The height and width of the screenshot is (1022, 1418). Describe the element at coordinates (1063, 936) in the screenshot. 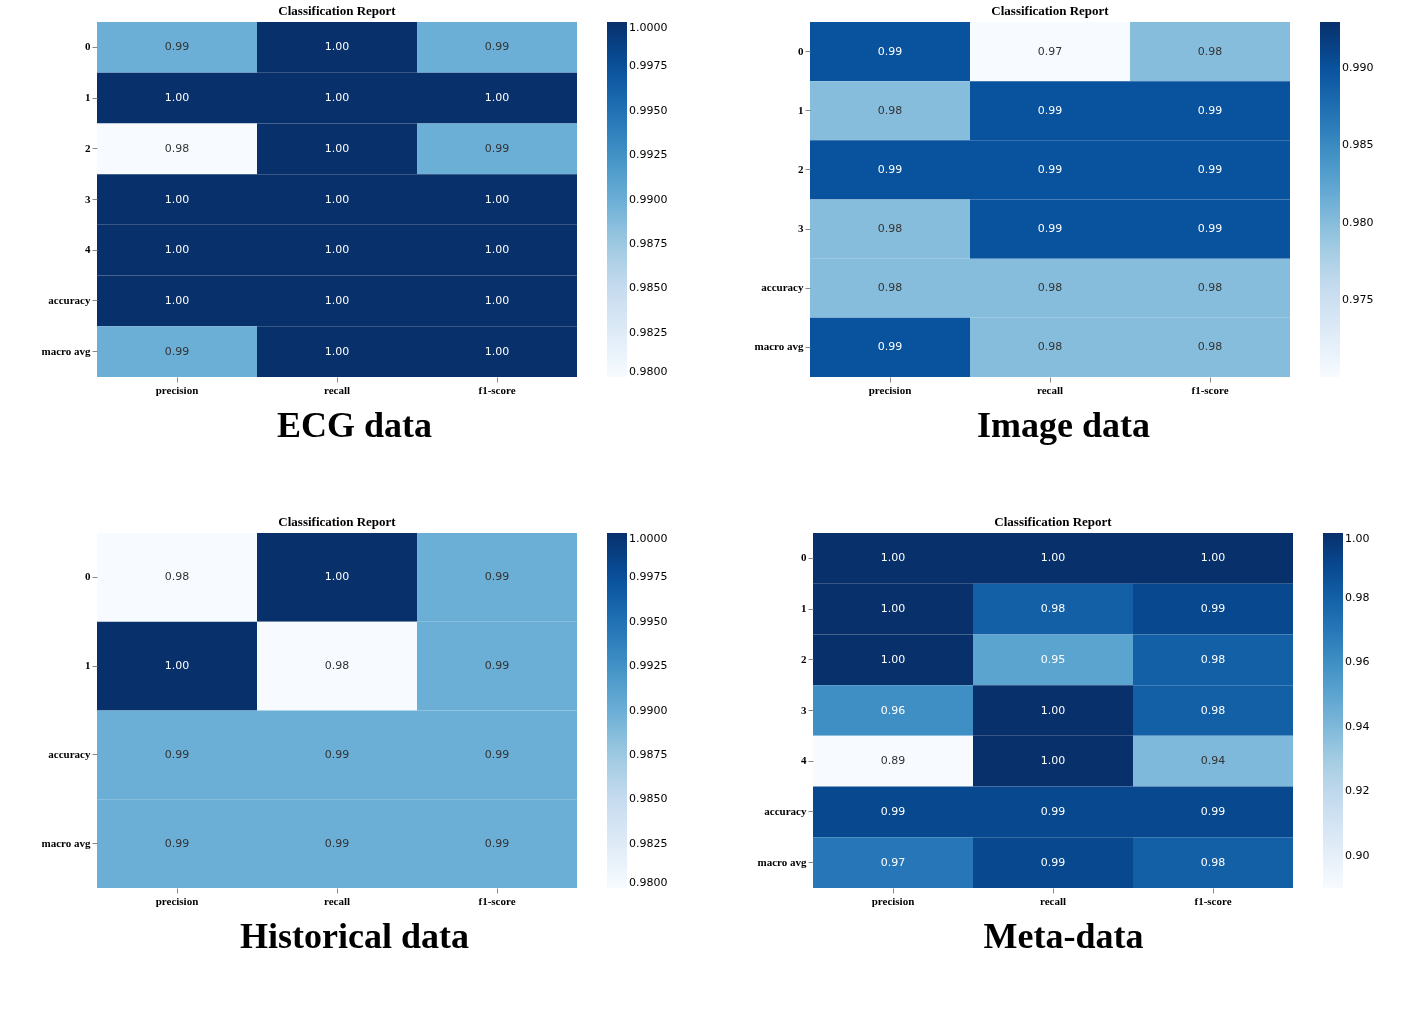

I see `text: Meta-data` at that location.